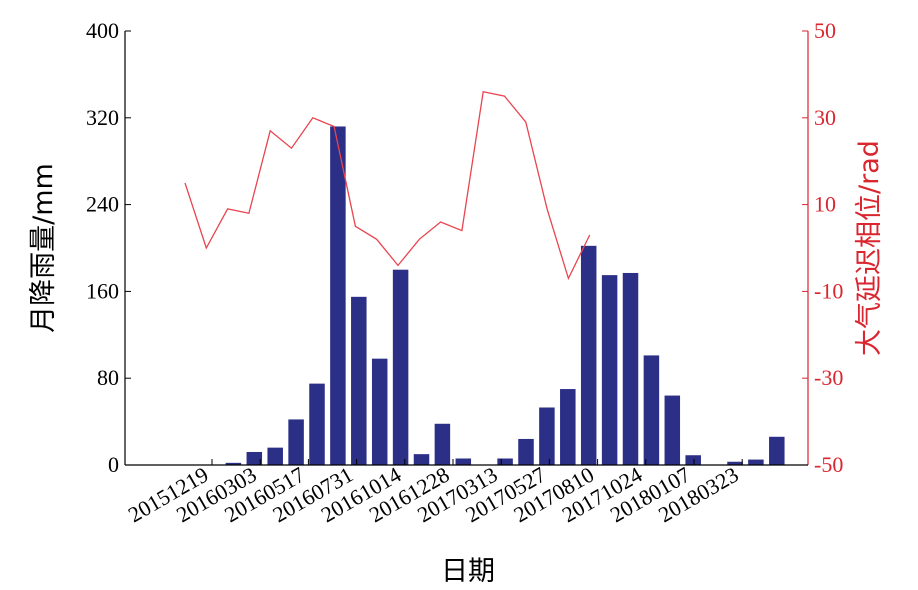 This screenshot has width=918, height=590. I want to click on left-axis: 0 80 160 240 320 400, so click(108, 247).